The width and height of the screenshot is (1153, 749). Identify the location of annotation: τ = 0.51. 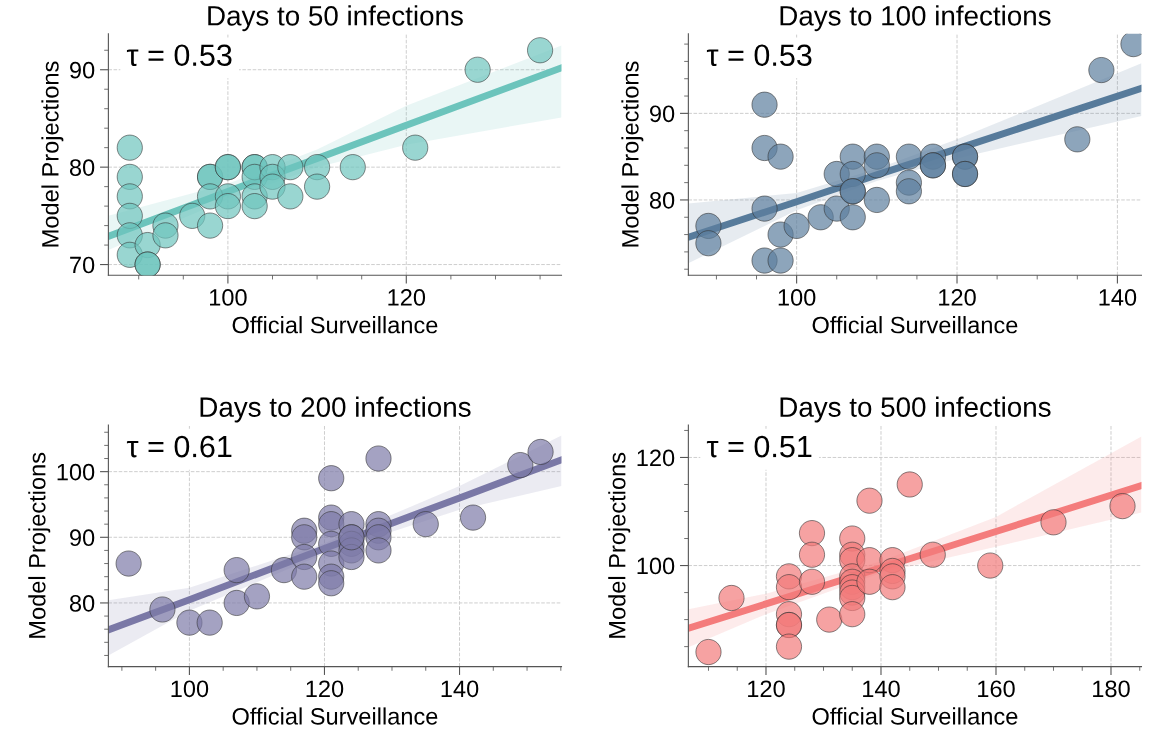
(759, 446).